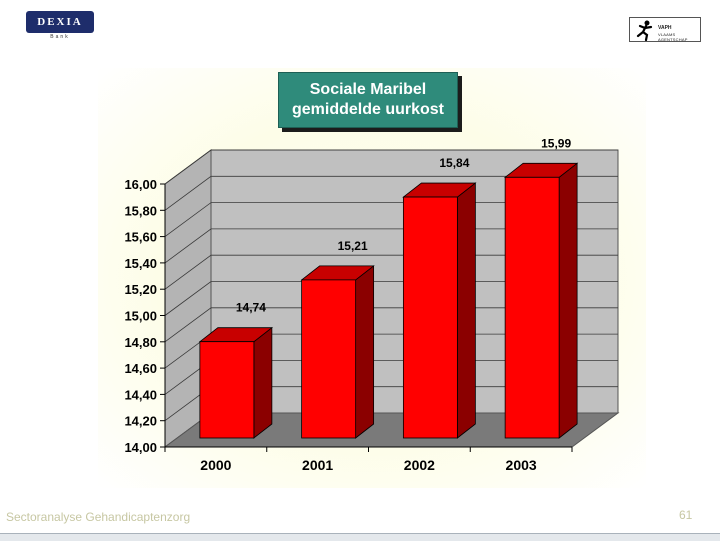 The image size is (720, 541). Describe the element at coordinates (360, 537) in the screenshot. I see `bottom-bar` at that location.